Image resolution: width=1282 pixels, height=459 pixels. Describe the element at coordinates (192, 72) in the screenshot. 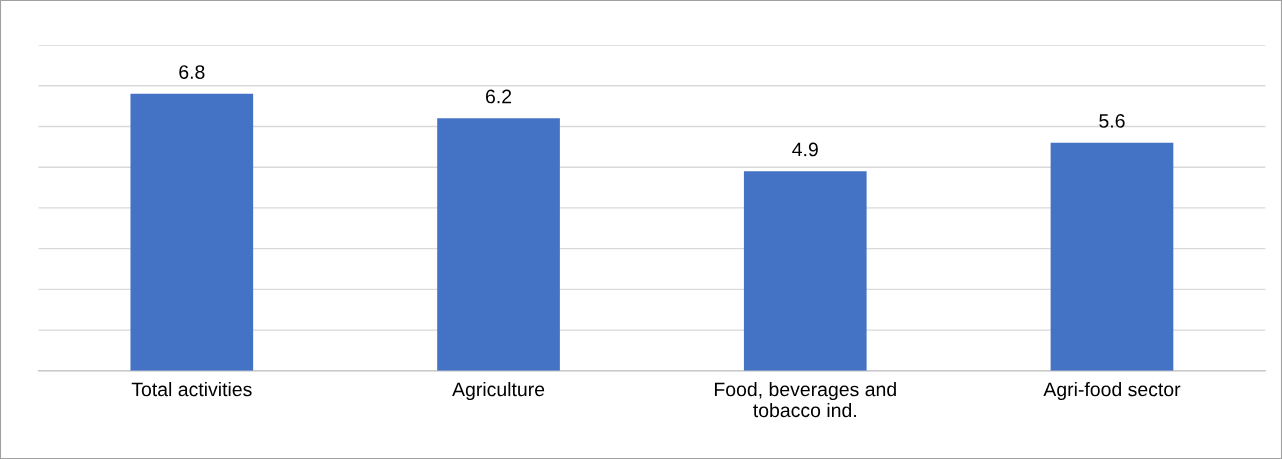

I see `data-label: 6.8` at that location.